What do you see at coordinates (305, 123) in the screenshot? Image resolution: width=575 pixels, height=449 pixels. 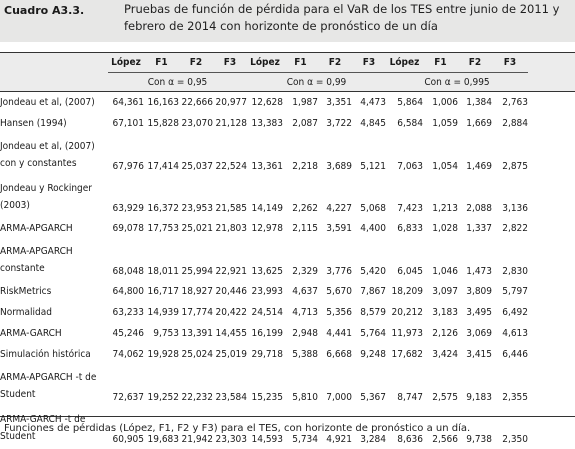 I see `table-cell: 2,087` at bounding box center [305, 123].